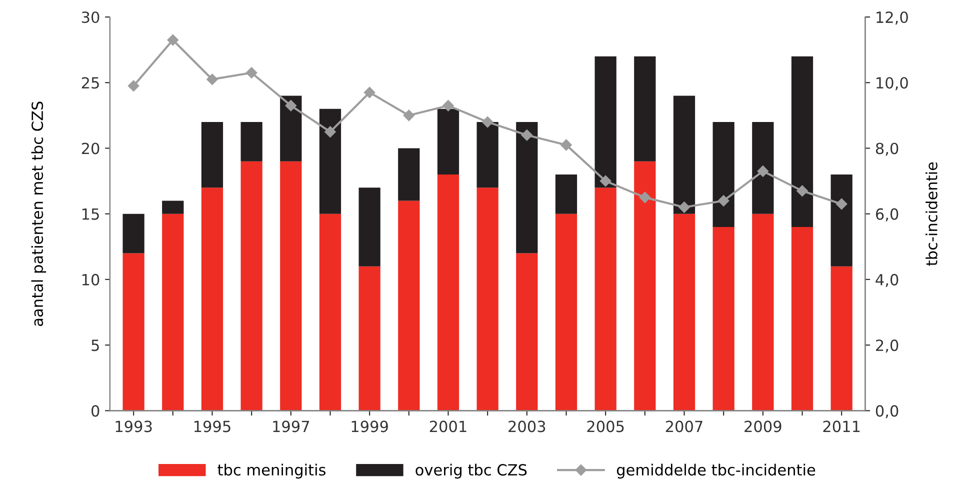 The width and height of the screenshot is (956, 486). What do you see at coordinates (96, 411) in the screenshot?
I see `y-tick-label: 0` at bounding box center [96, 411].